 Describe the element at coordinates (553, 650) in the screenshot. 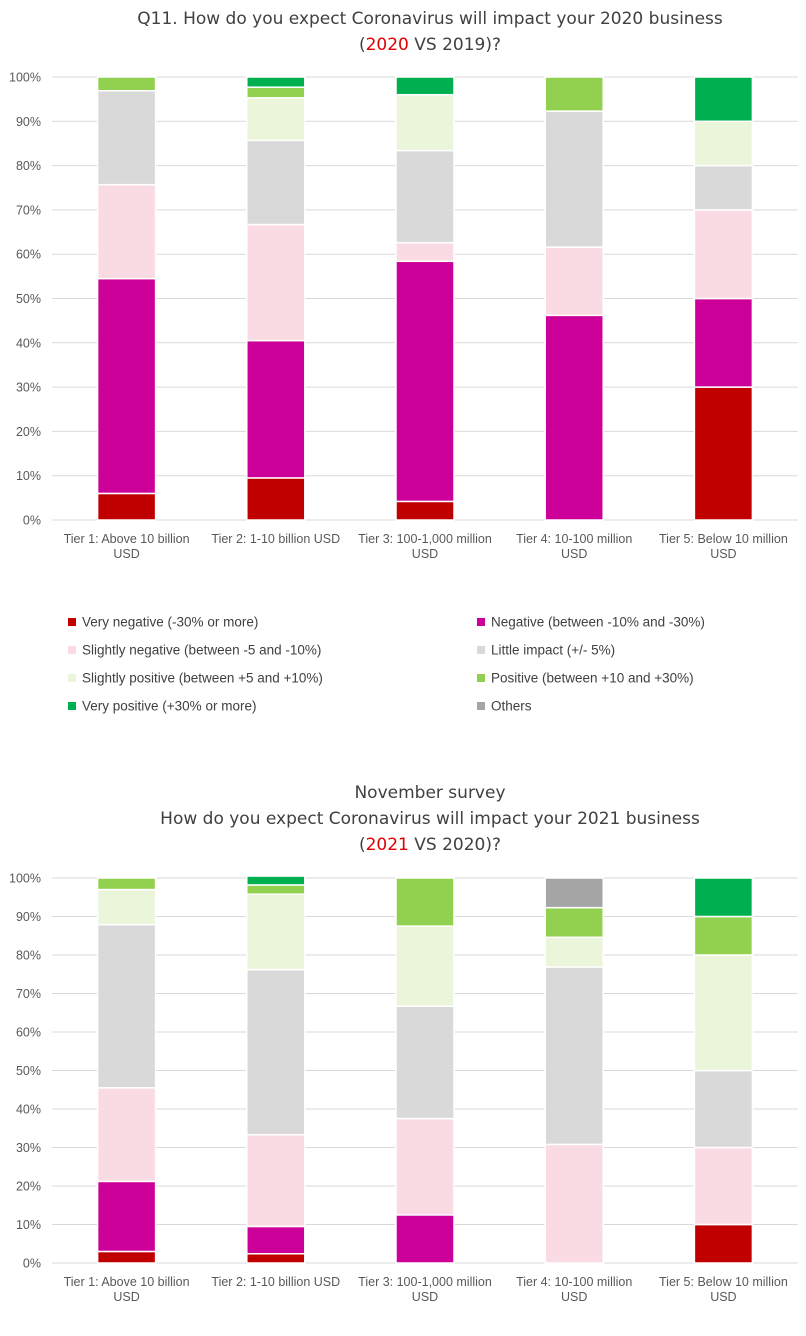

I see `legend-label: Little impact (+/- 5%)` at that location.